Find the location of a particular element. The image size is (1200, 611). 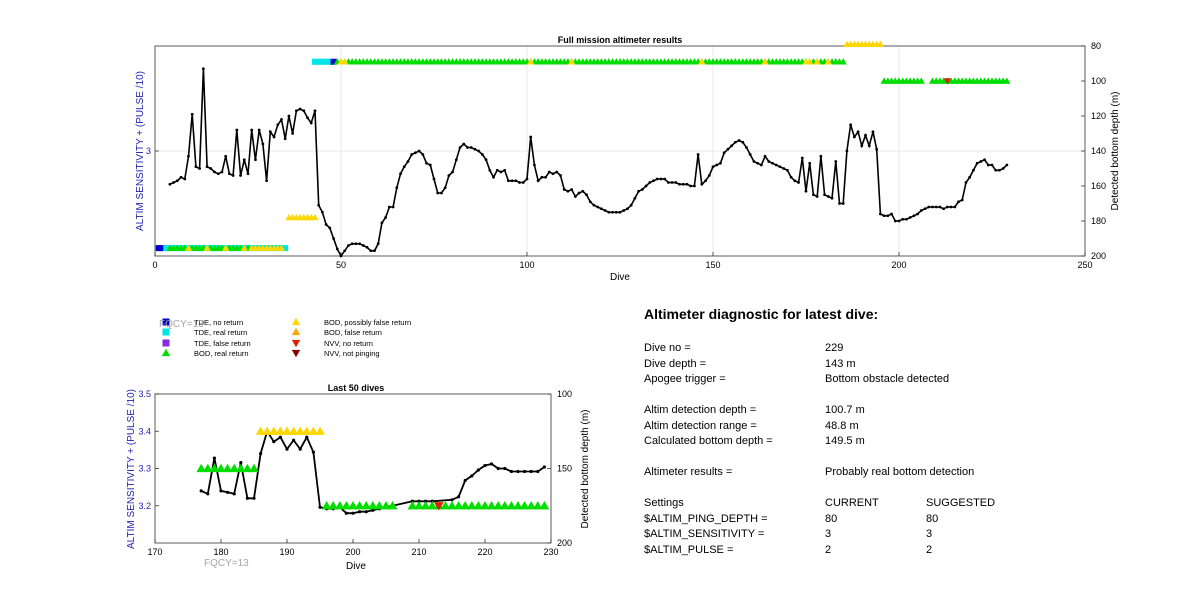

bottom-chart-title: Last 50 dives is located at coordinates (356, 388).